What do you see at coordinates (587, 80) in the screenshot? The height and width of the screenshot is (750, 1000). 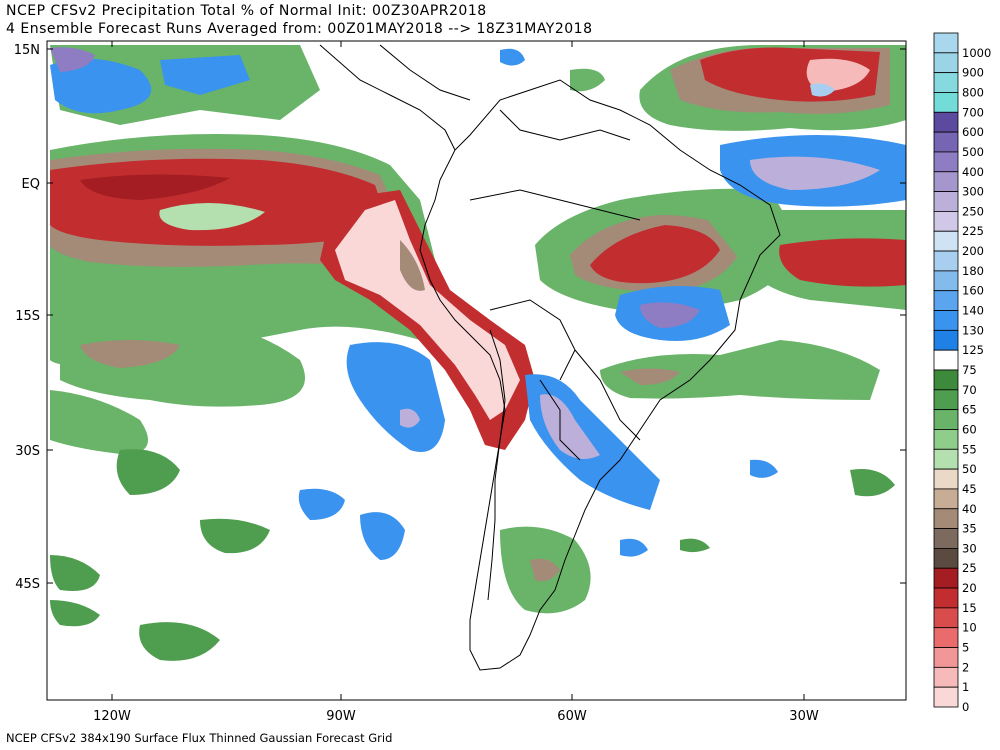 I see `field-green-ne-small` at bounding box center [587, 80].